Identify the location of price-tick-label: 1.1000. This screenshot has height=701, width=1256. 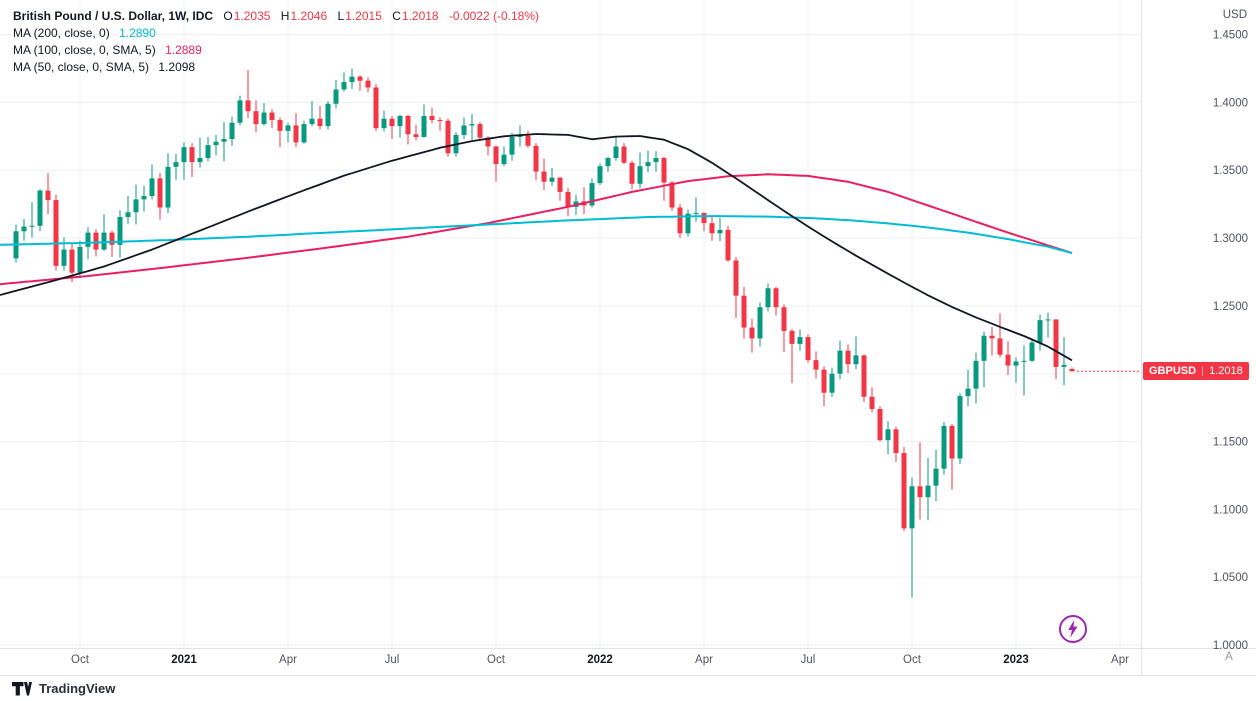
(1230, 510).